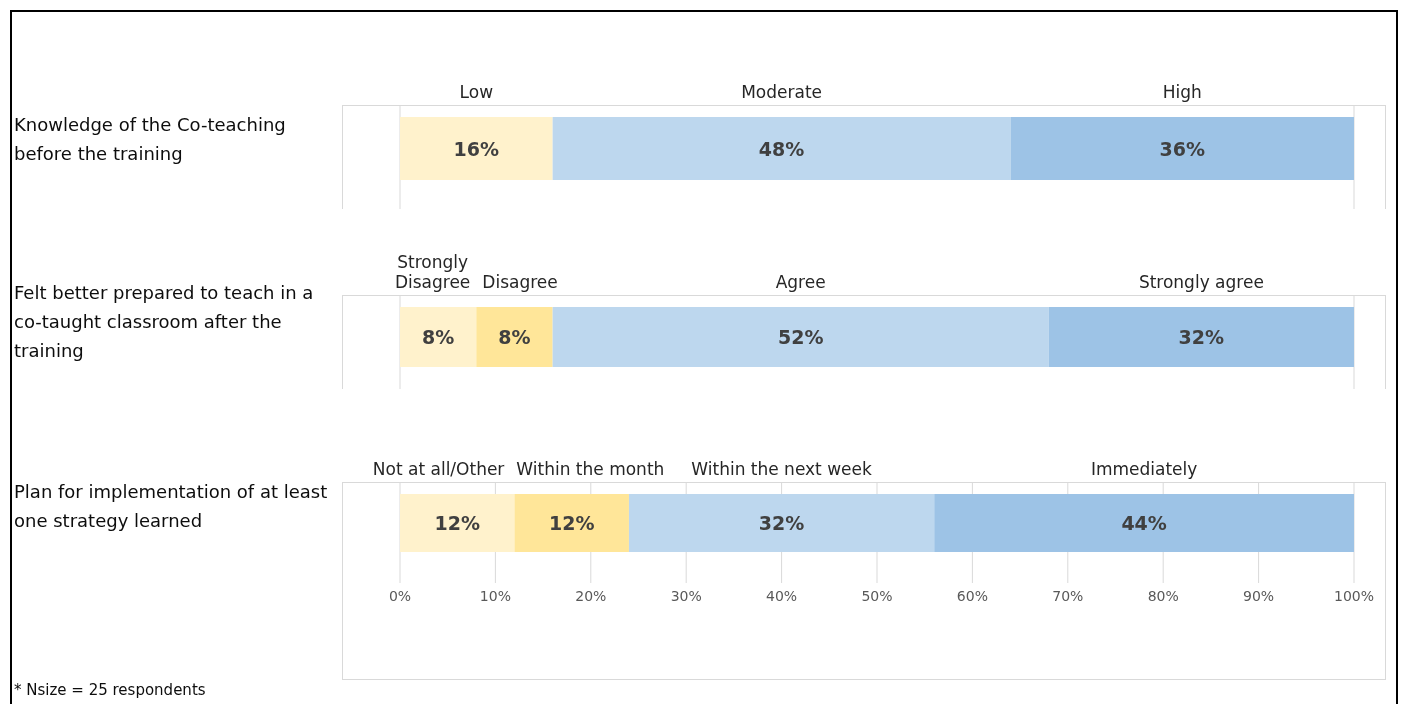 Image resolution: width=1403 pixels, height=704 pixels. Describe the element at coordinates (1201, 282) in the screenshot. I see `series-label: Strongly agree` at that location.